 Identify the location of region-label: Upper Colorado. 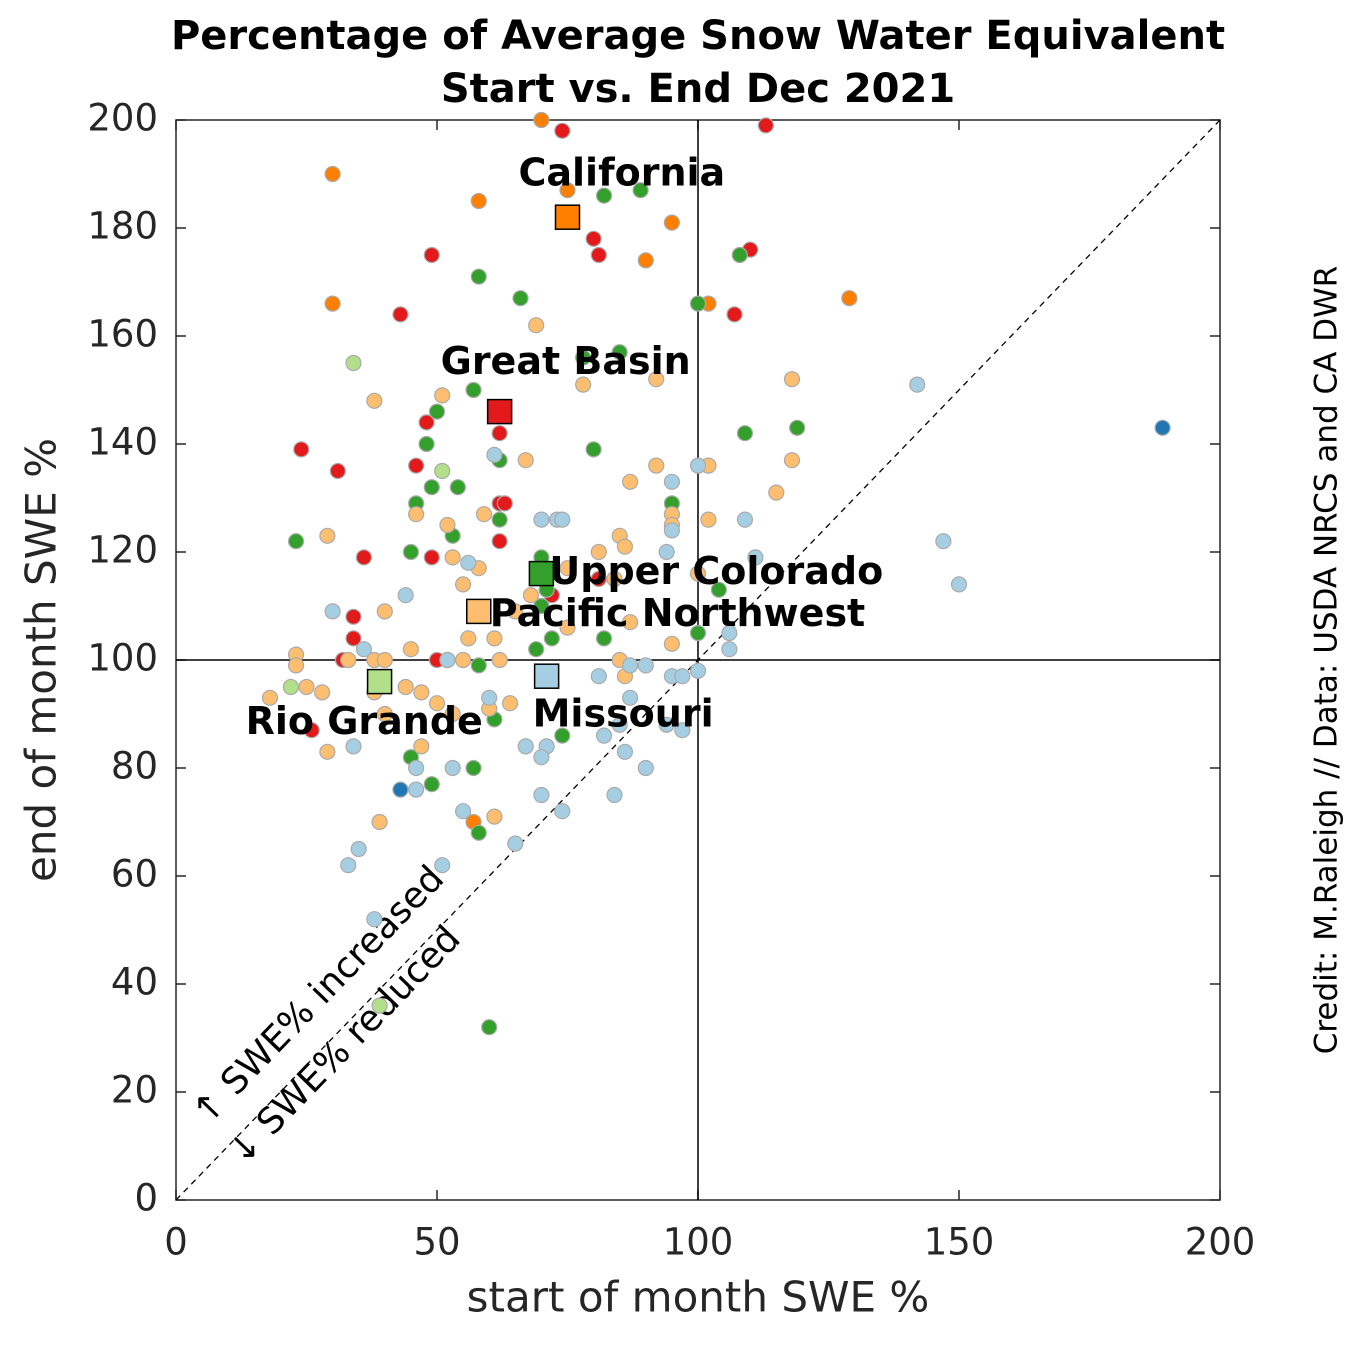
(716, 571).